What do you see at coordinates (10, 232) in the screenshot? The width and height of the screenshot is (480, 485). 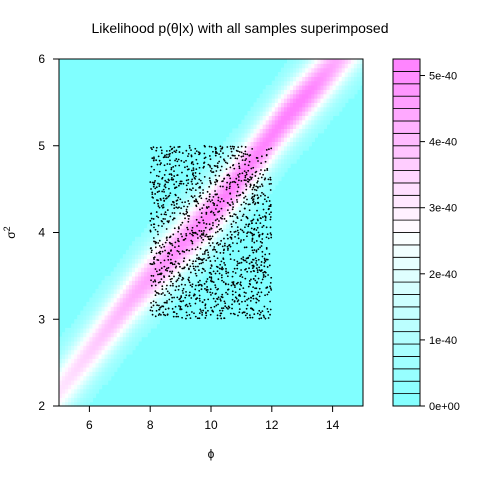 I see `y-axis-label: σ2` at bounding box center [10, 232].